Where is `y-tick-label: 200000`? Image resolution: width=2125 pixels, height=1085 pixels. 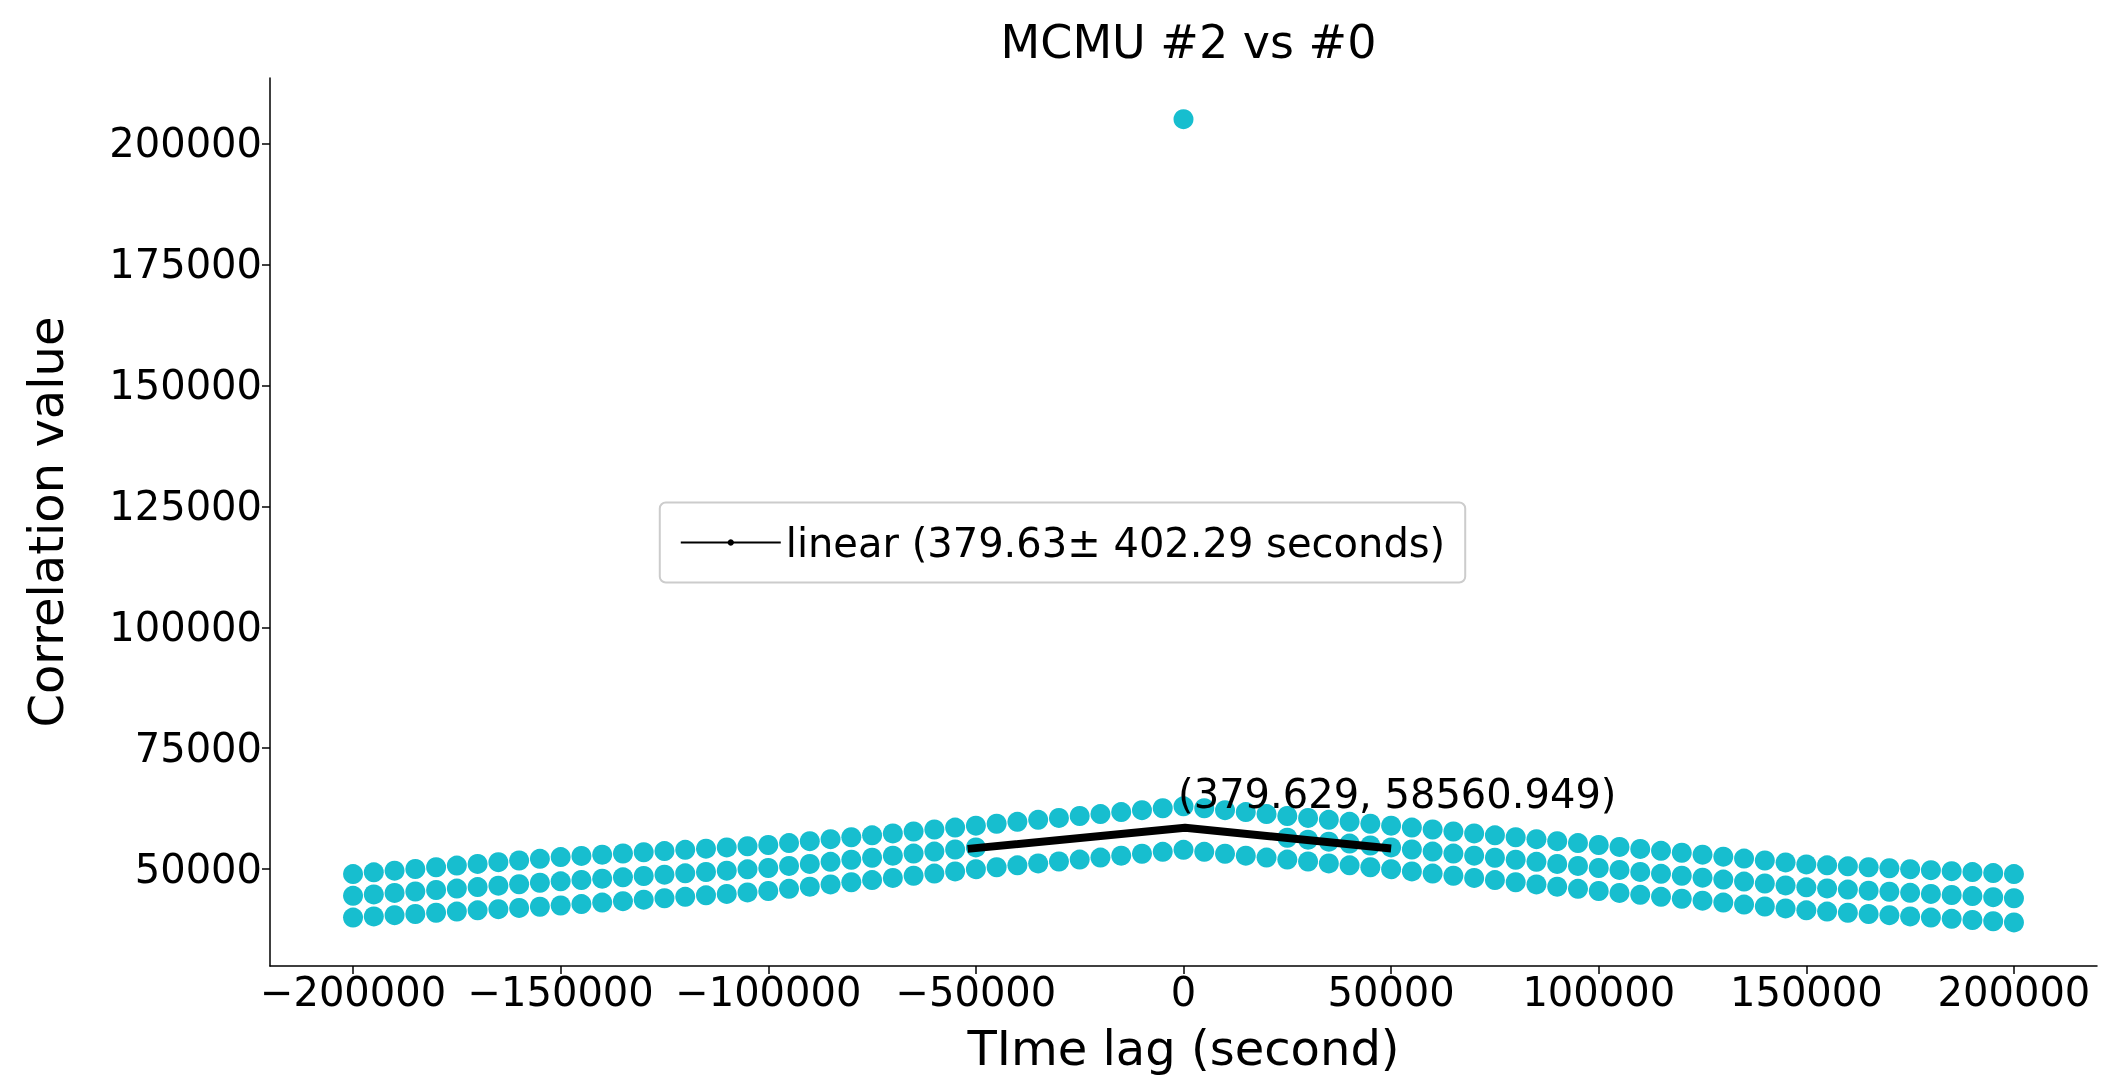
y-tick-label: 200000 is located at coordinates (185, 143).